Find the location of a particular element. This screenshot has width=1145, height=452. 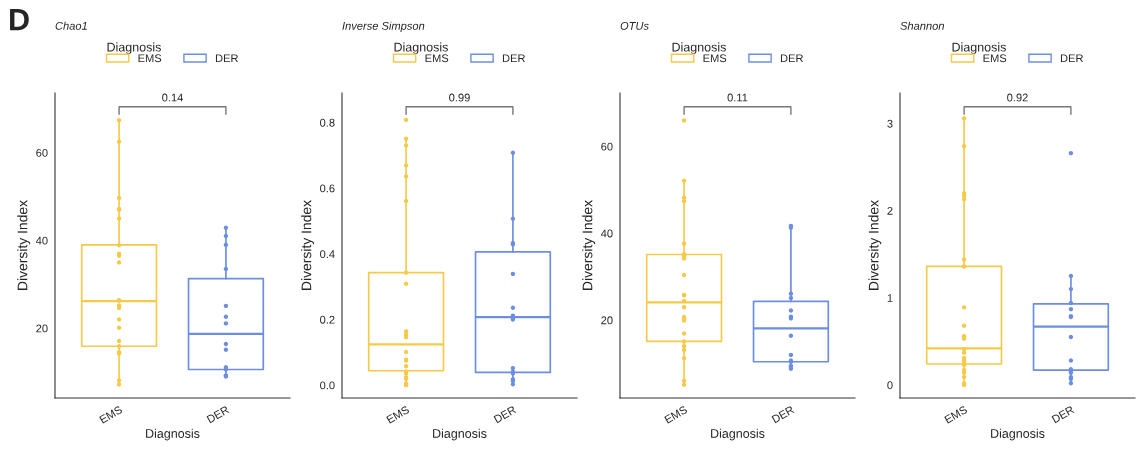

chart-title: Chao1 is located at coordinates (71, 25).